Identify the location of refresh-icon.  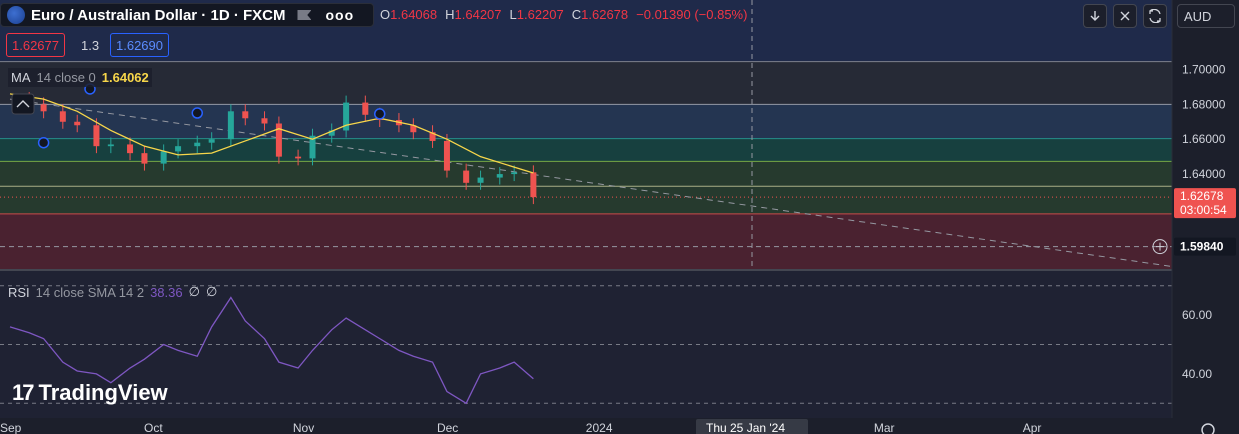
(1155, 16).